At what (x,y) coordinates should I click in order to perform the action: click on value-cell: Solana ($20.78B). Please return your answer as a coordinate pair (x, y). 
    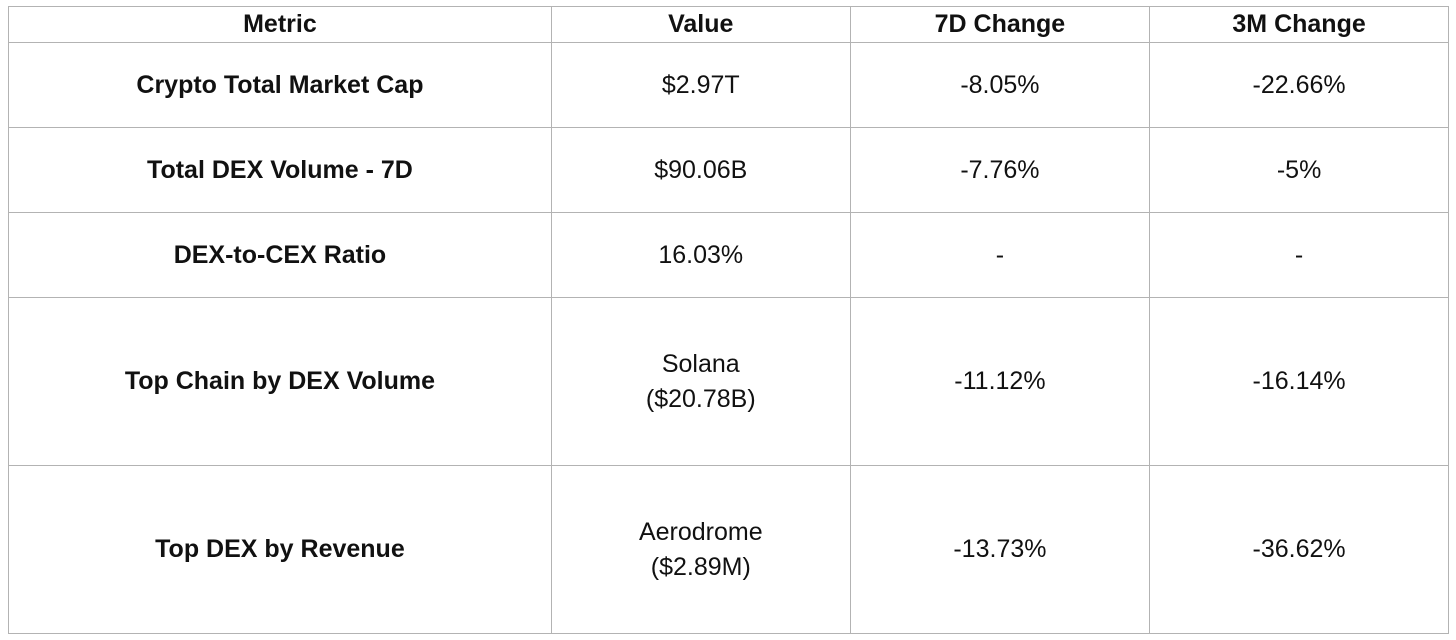
    Looking at the image, I should click on (700, 382).